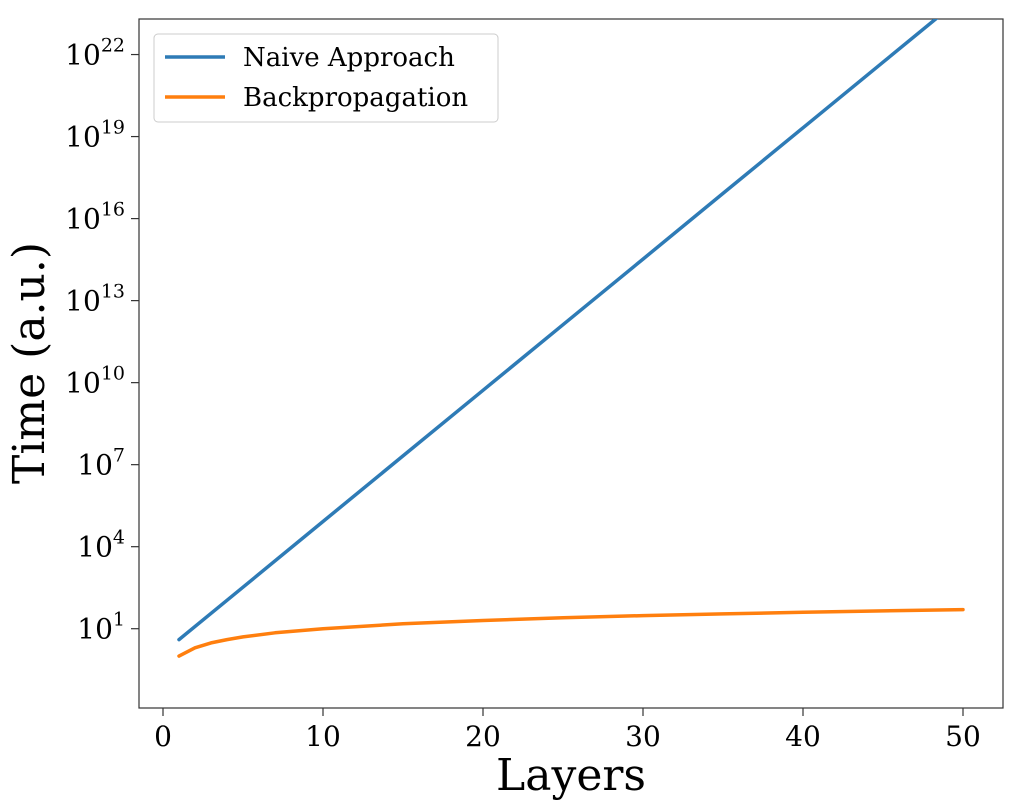 The height and width of the screenshot is (807, 1024). What do you see at coordinates (643, 736) in the screenshot?
I see `x-tick-label: 30` at bounding box center [643, 736].